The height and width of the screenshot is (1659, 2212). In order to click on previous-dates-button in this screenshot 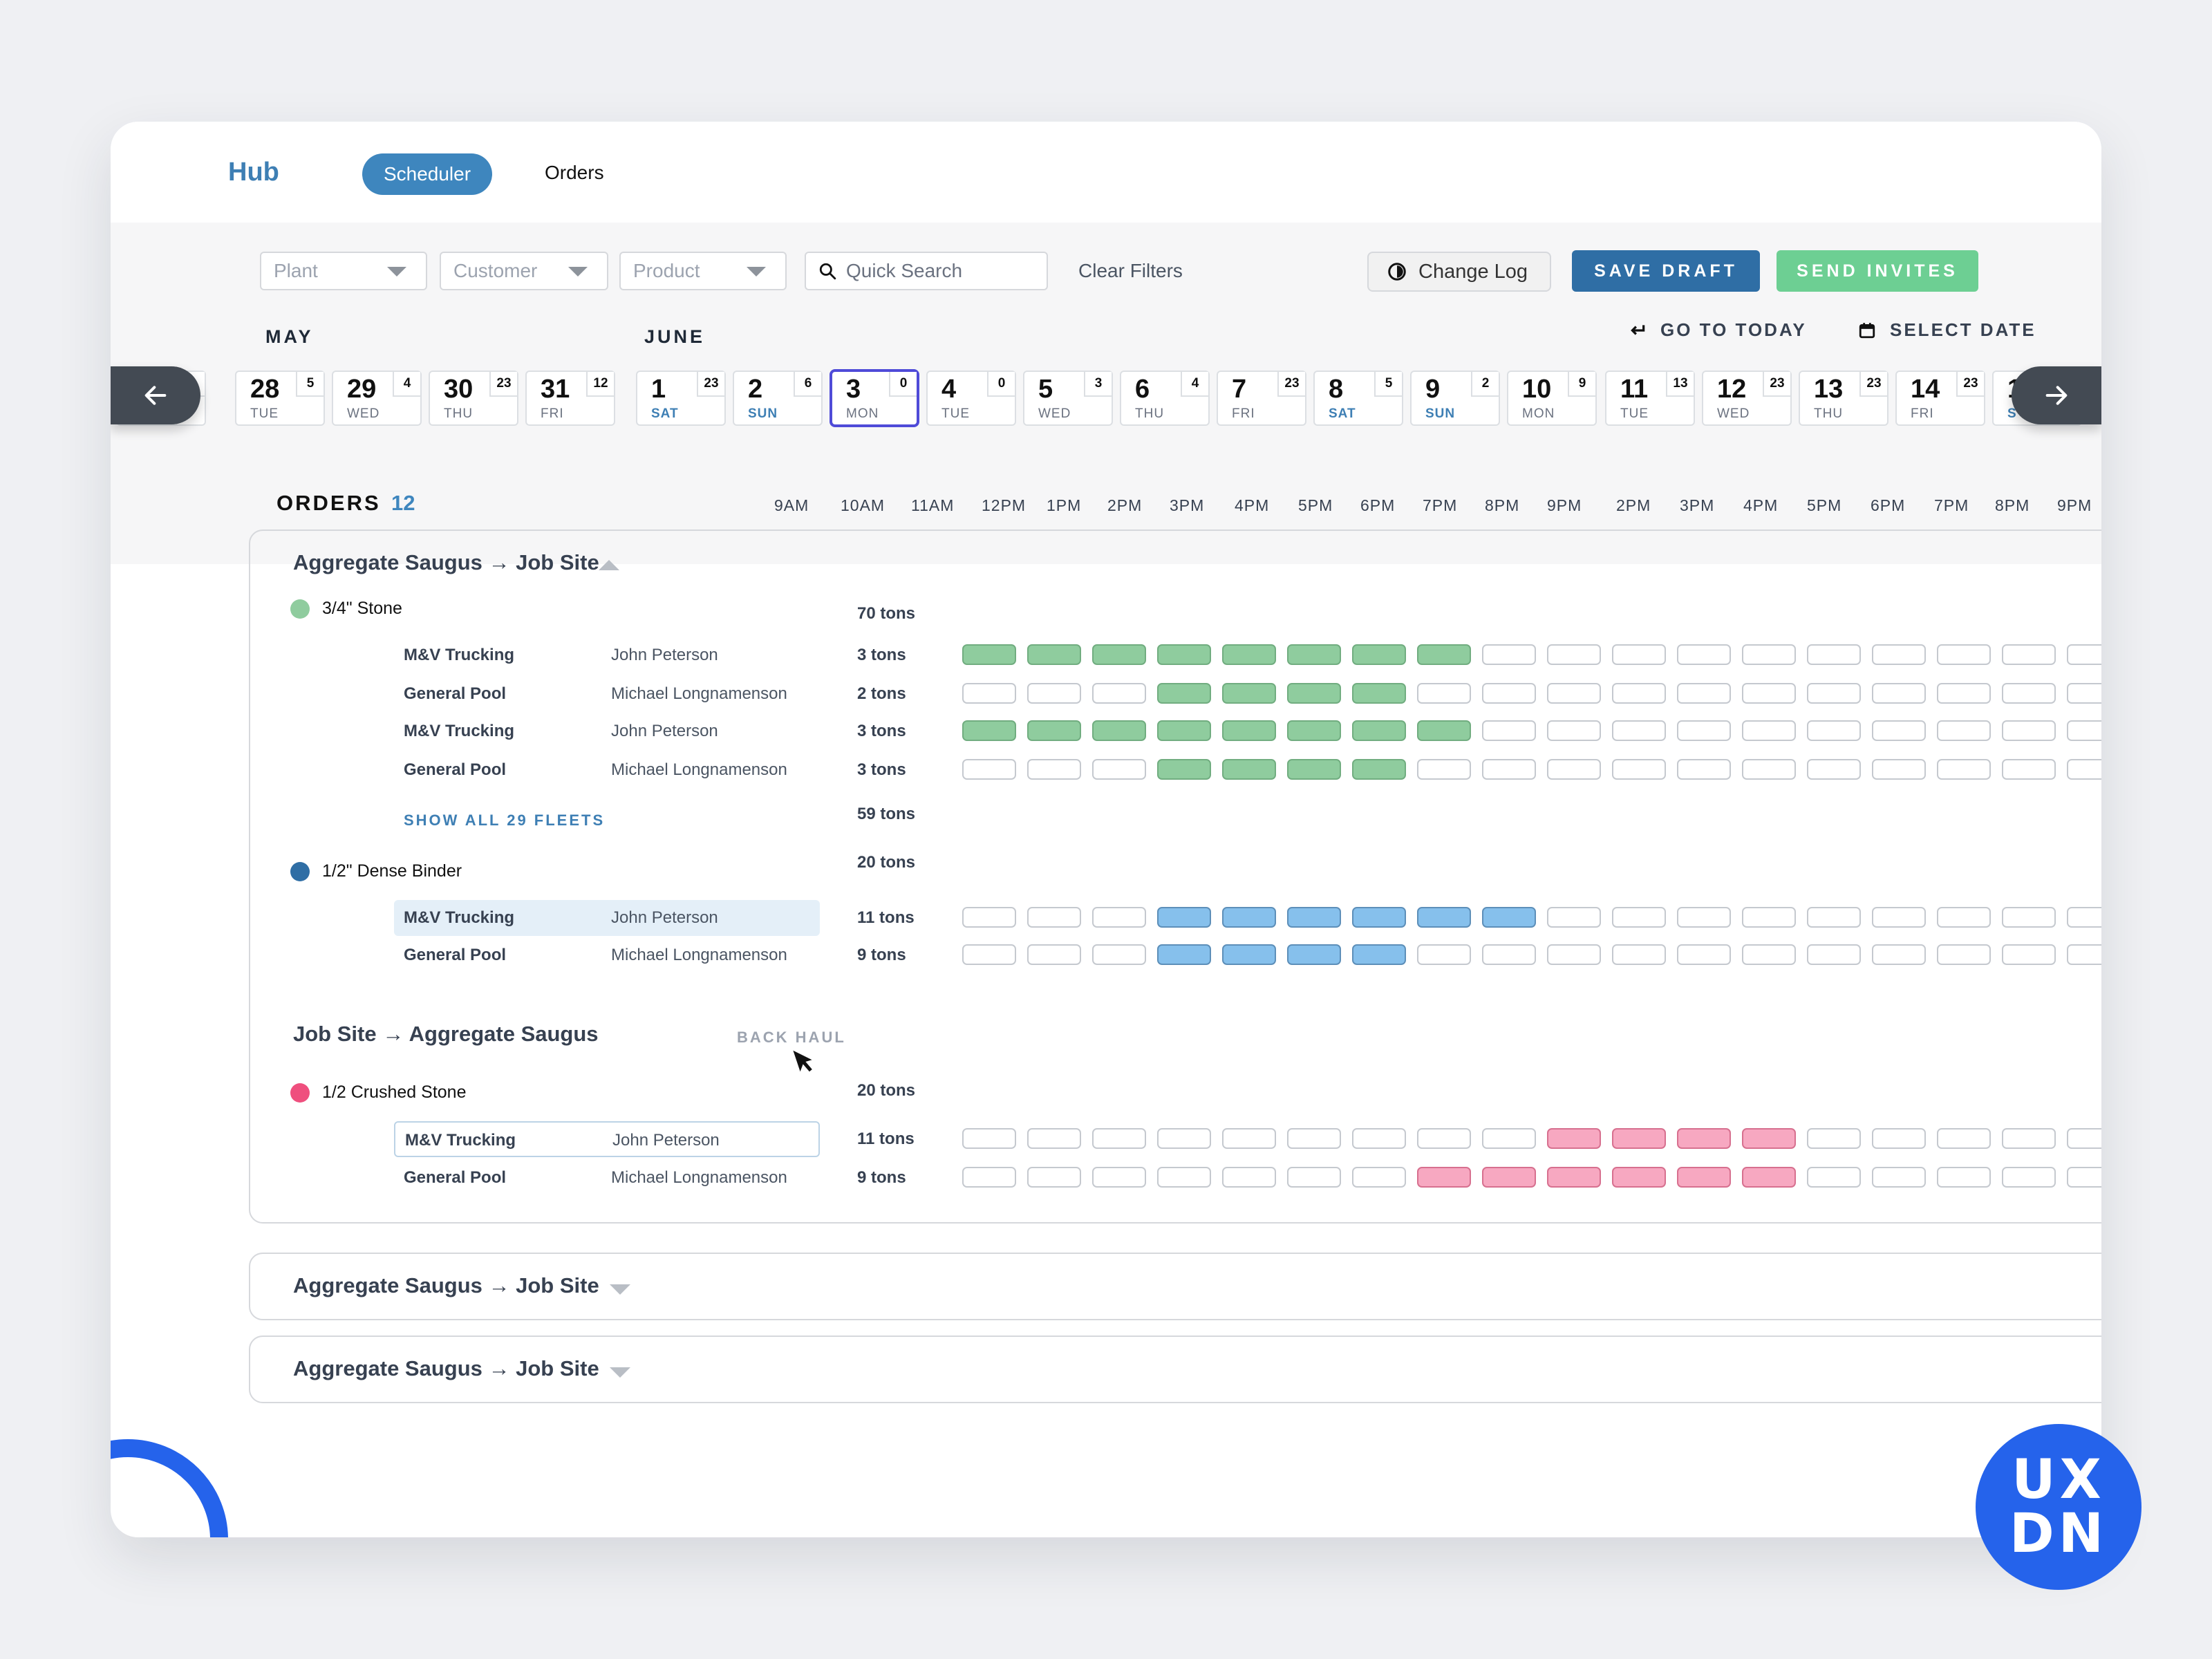, I will do `click(155, 395)`.